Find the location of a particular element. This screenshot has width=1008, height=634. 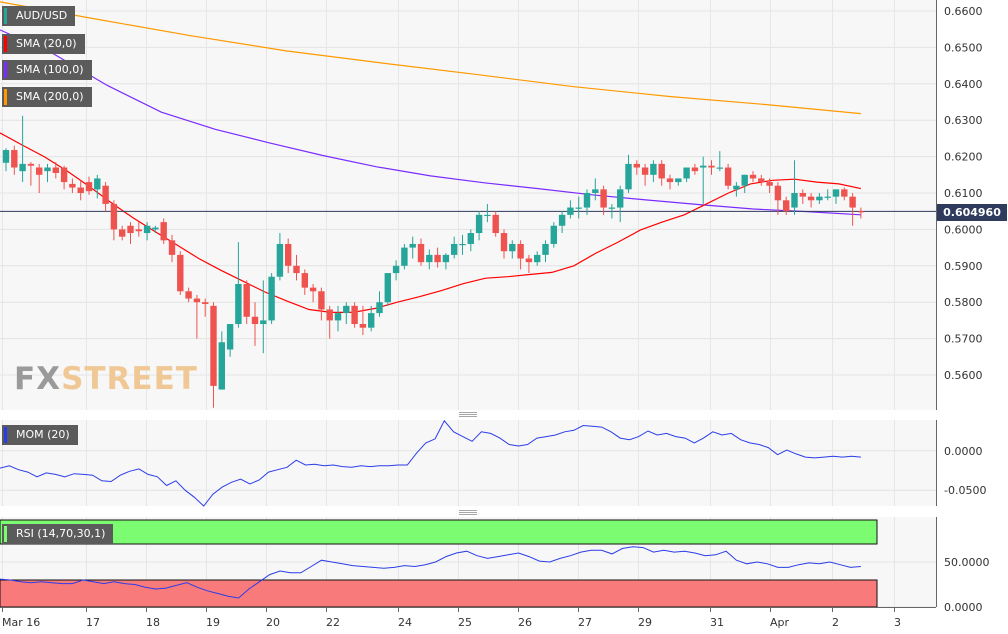

mom-panel-background is located at coordinates (468, 463).